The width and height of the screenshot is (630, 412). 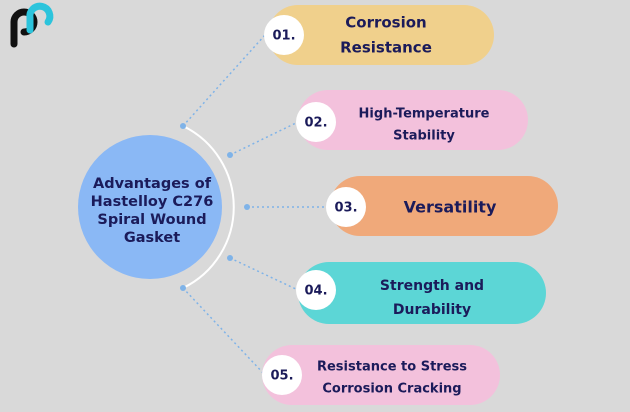 I want to click on item: 01. Corrosion Resistance, so click(x=379, y=35).